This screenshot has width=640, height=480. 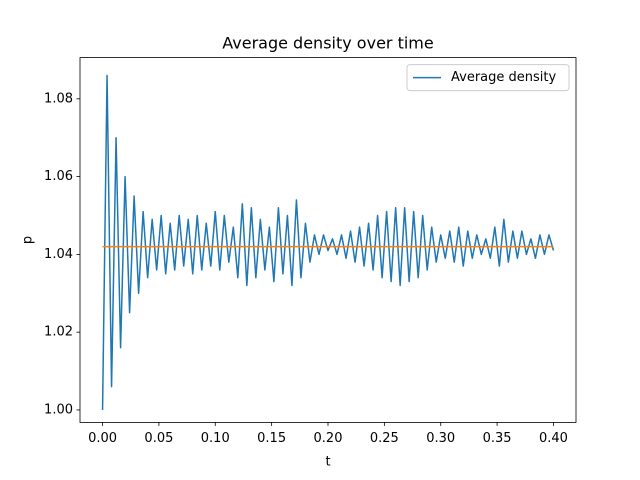 I want to click on x-tick-label: 0.30, so click(x=440, y=438).